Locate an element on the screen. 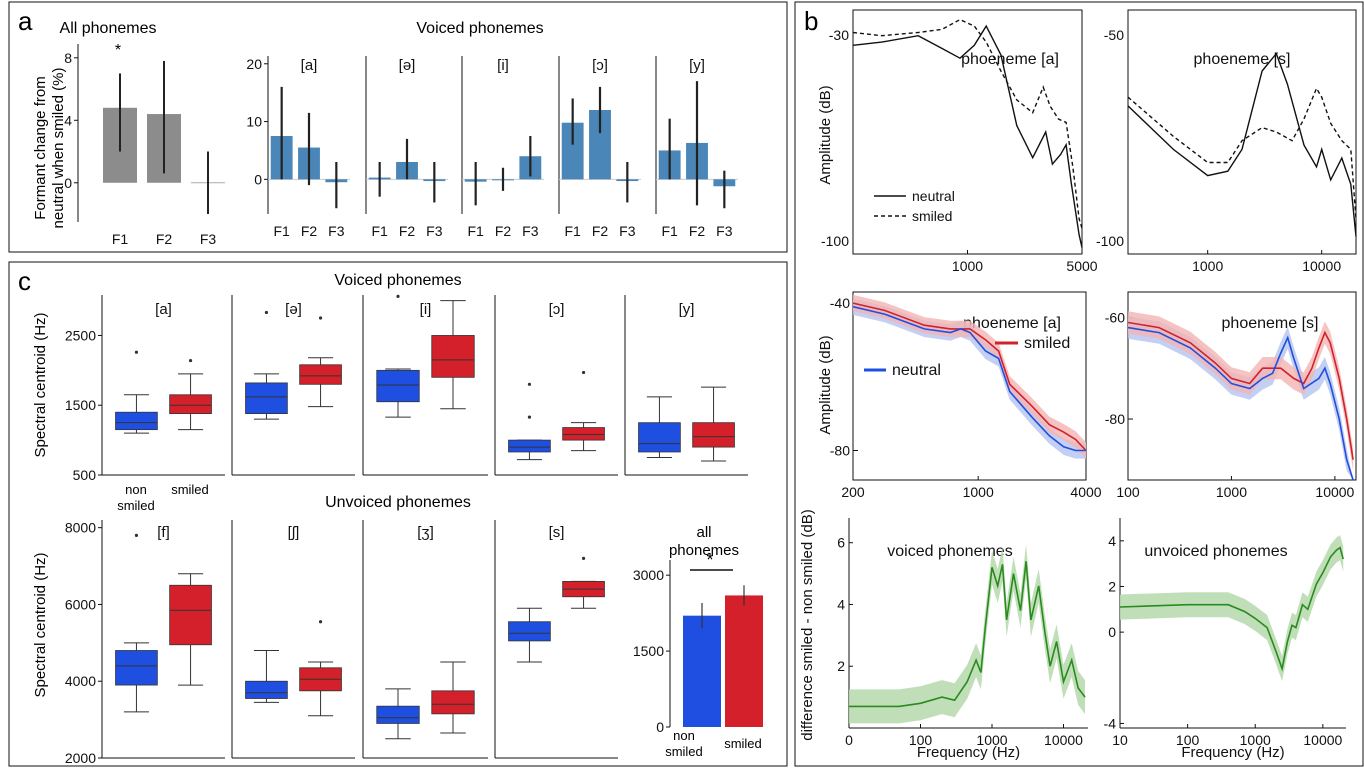 The image size is (1364, 768). panel-c-ylabel-bottom: Spectral centroid (Hz) is located at coordinates (40, 624).